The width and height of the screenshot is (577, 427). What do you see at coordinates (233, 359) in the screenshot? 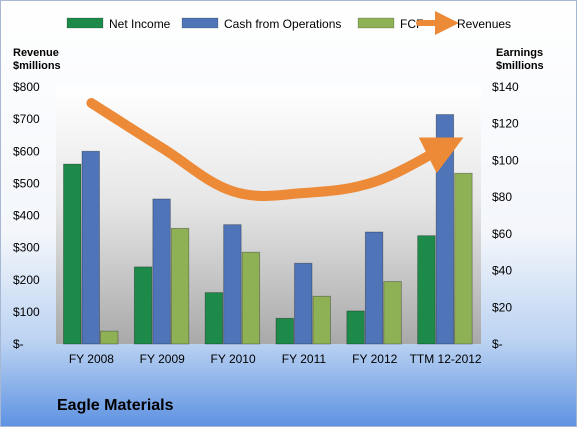
I see `category-label: FY 2010` at bounding box center [233, 359].